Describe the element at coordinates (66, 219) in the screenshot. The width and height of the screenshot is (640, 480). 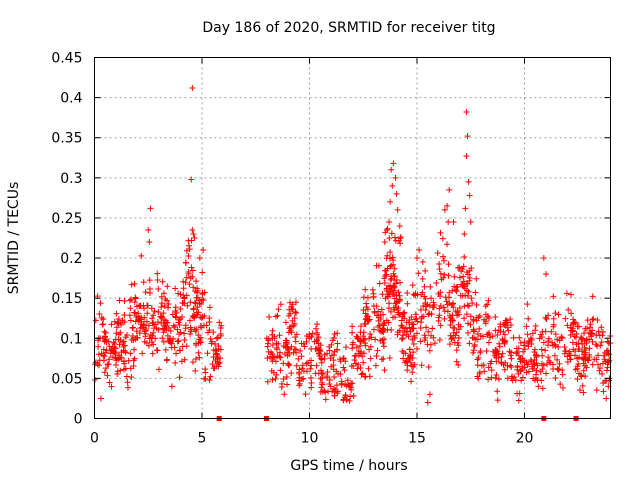
I see `y-tick-label: 0.25` at that location.